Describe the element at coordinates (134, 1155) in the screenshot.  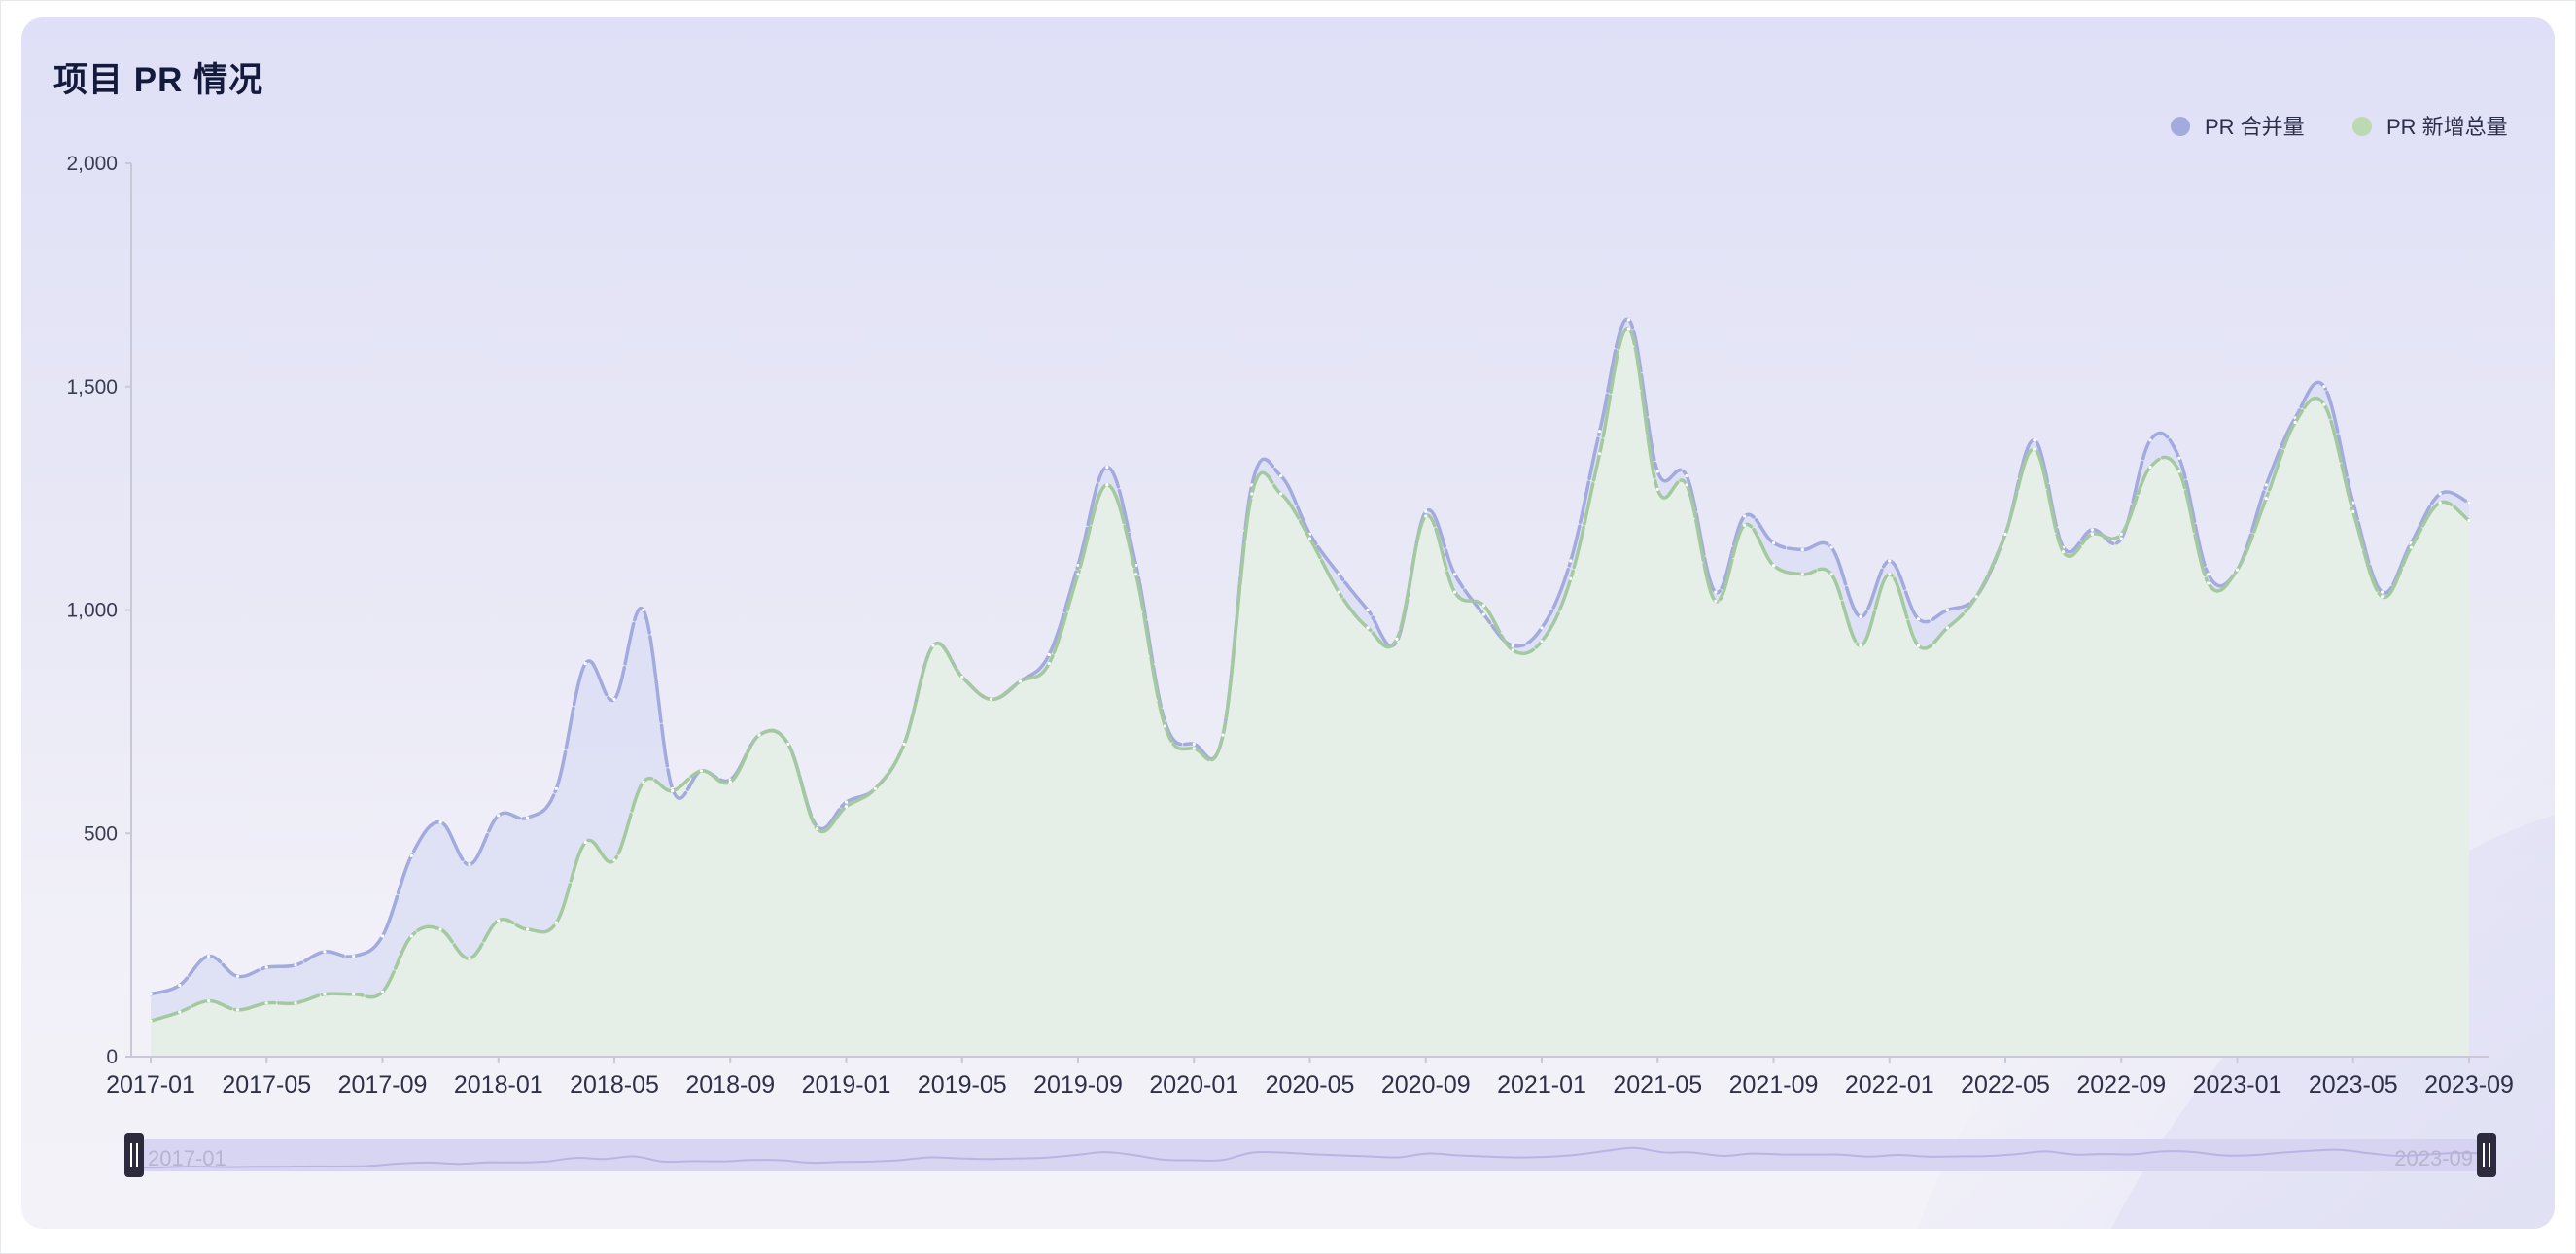
I see `zoom-handle-start` at that location.